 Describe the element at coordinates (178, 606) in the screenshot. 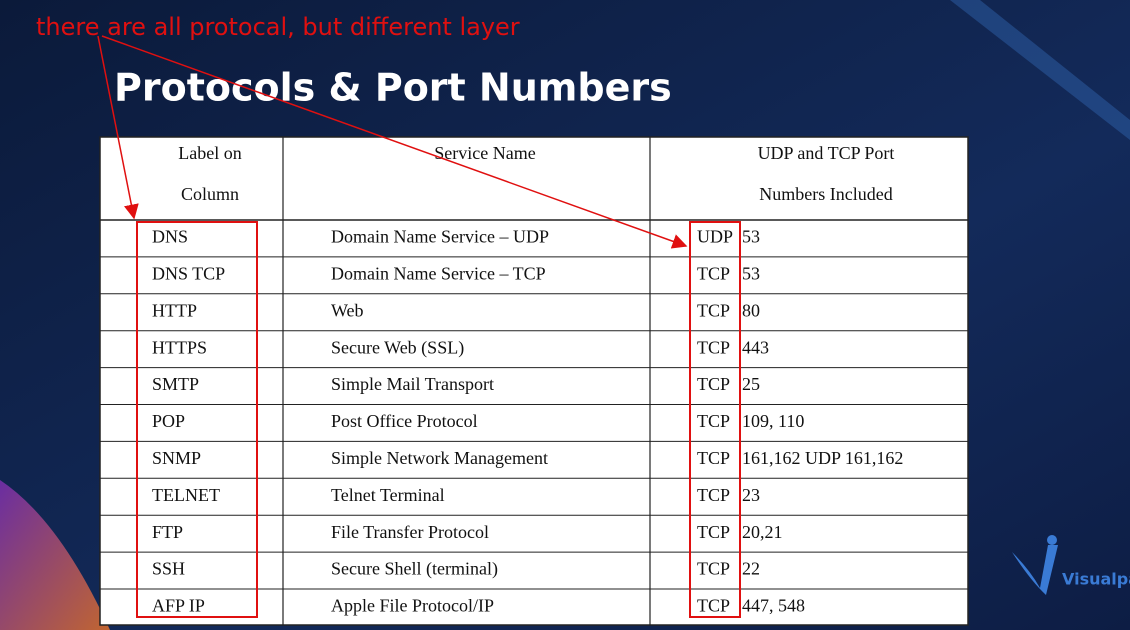

I see `table-cell: AFP IP` at that location.